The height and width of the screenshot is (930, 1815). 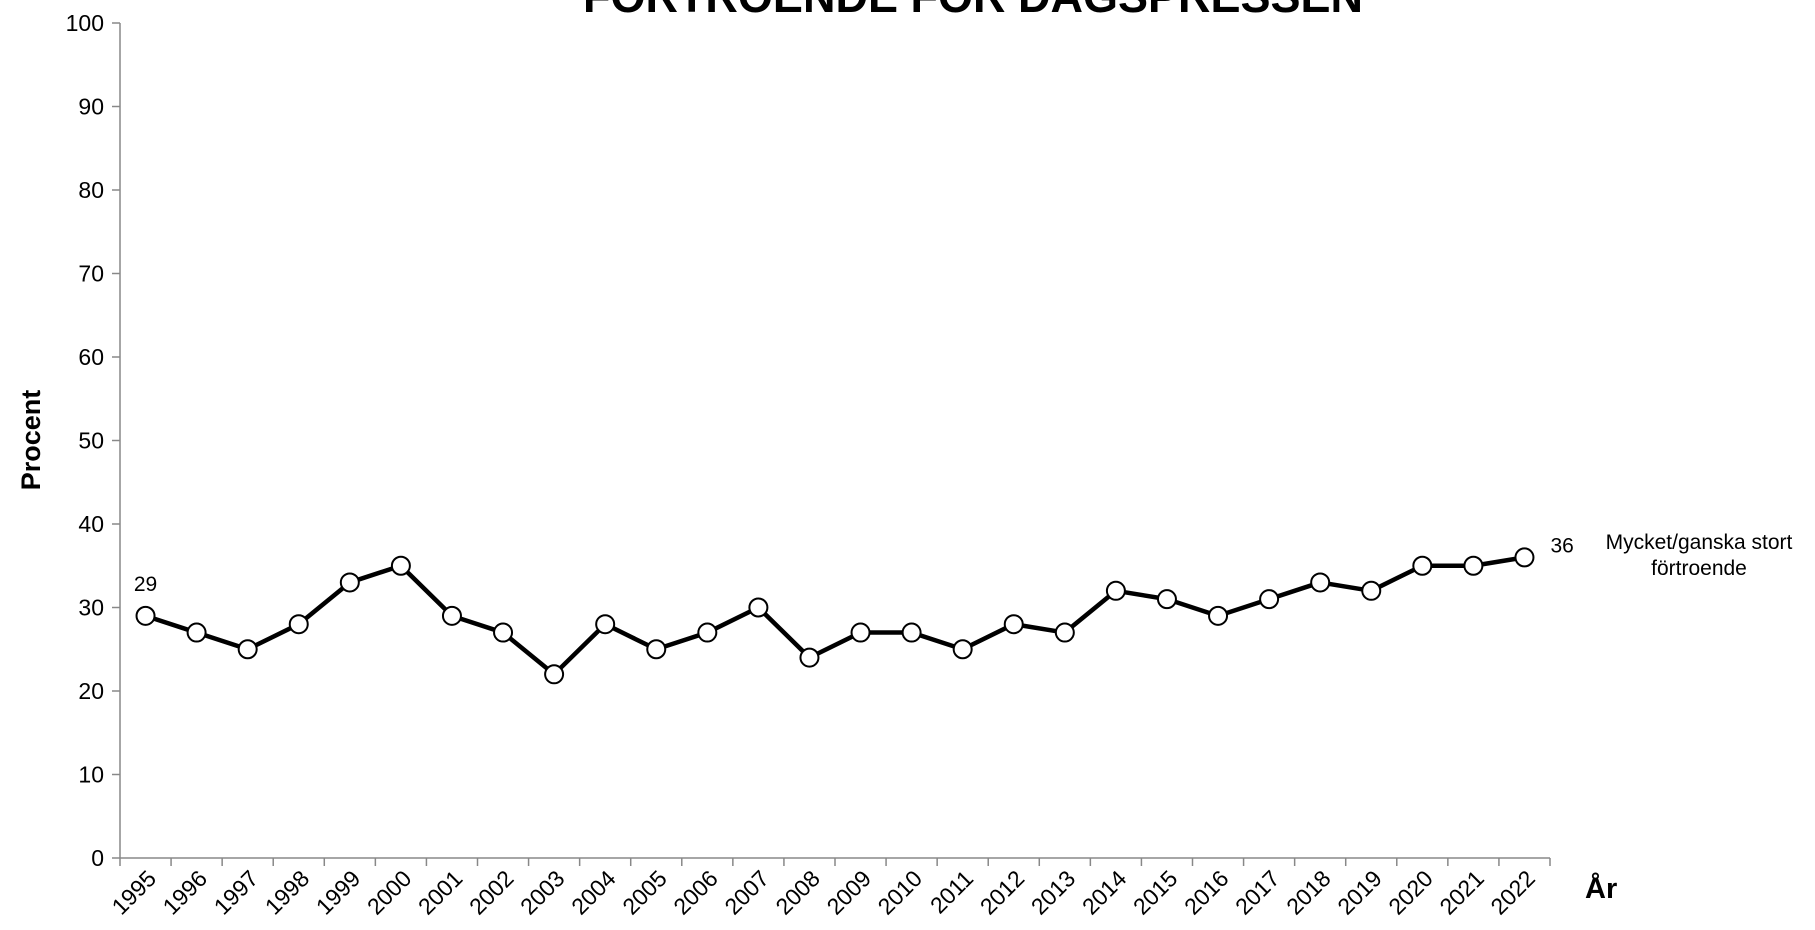 I want to click on y-tick-label: 90, so click(x=91, y=107).